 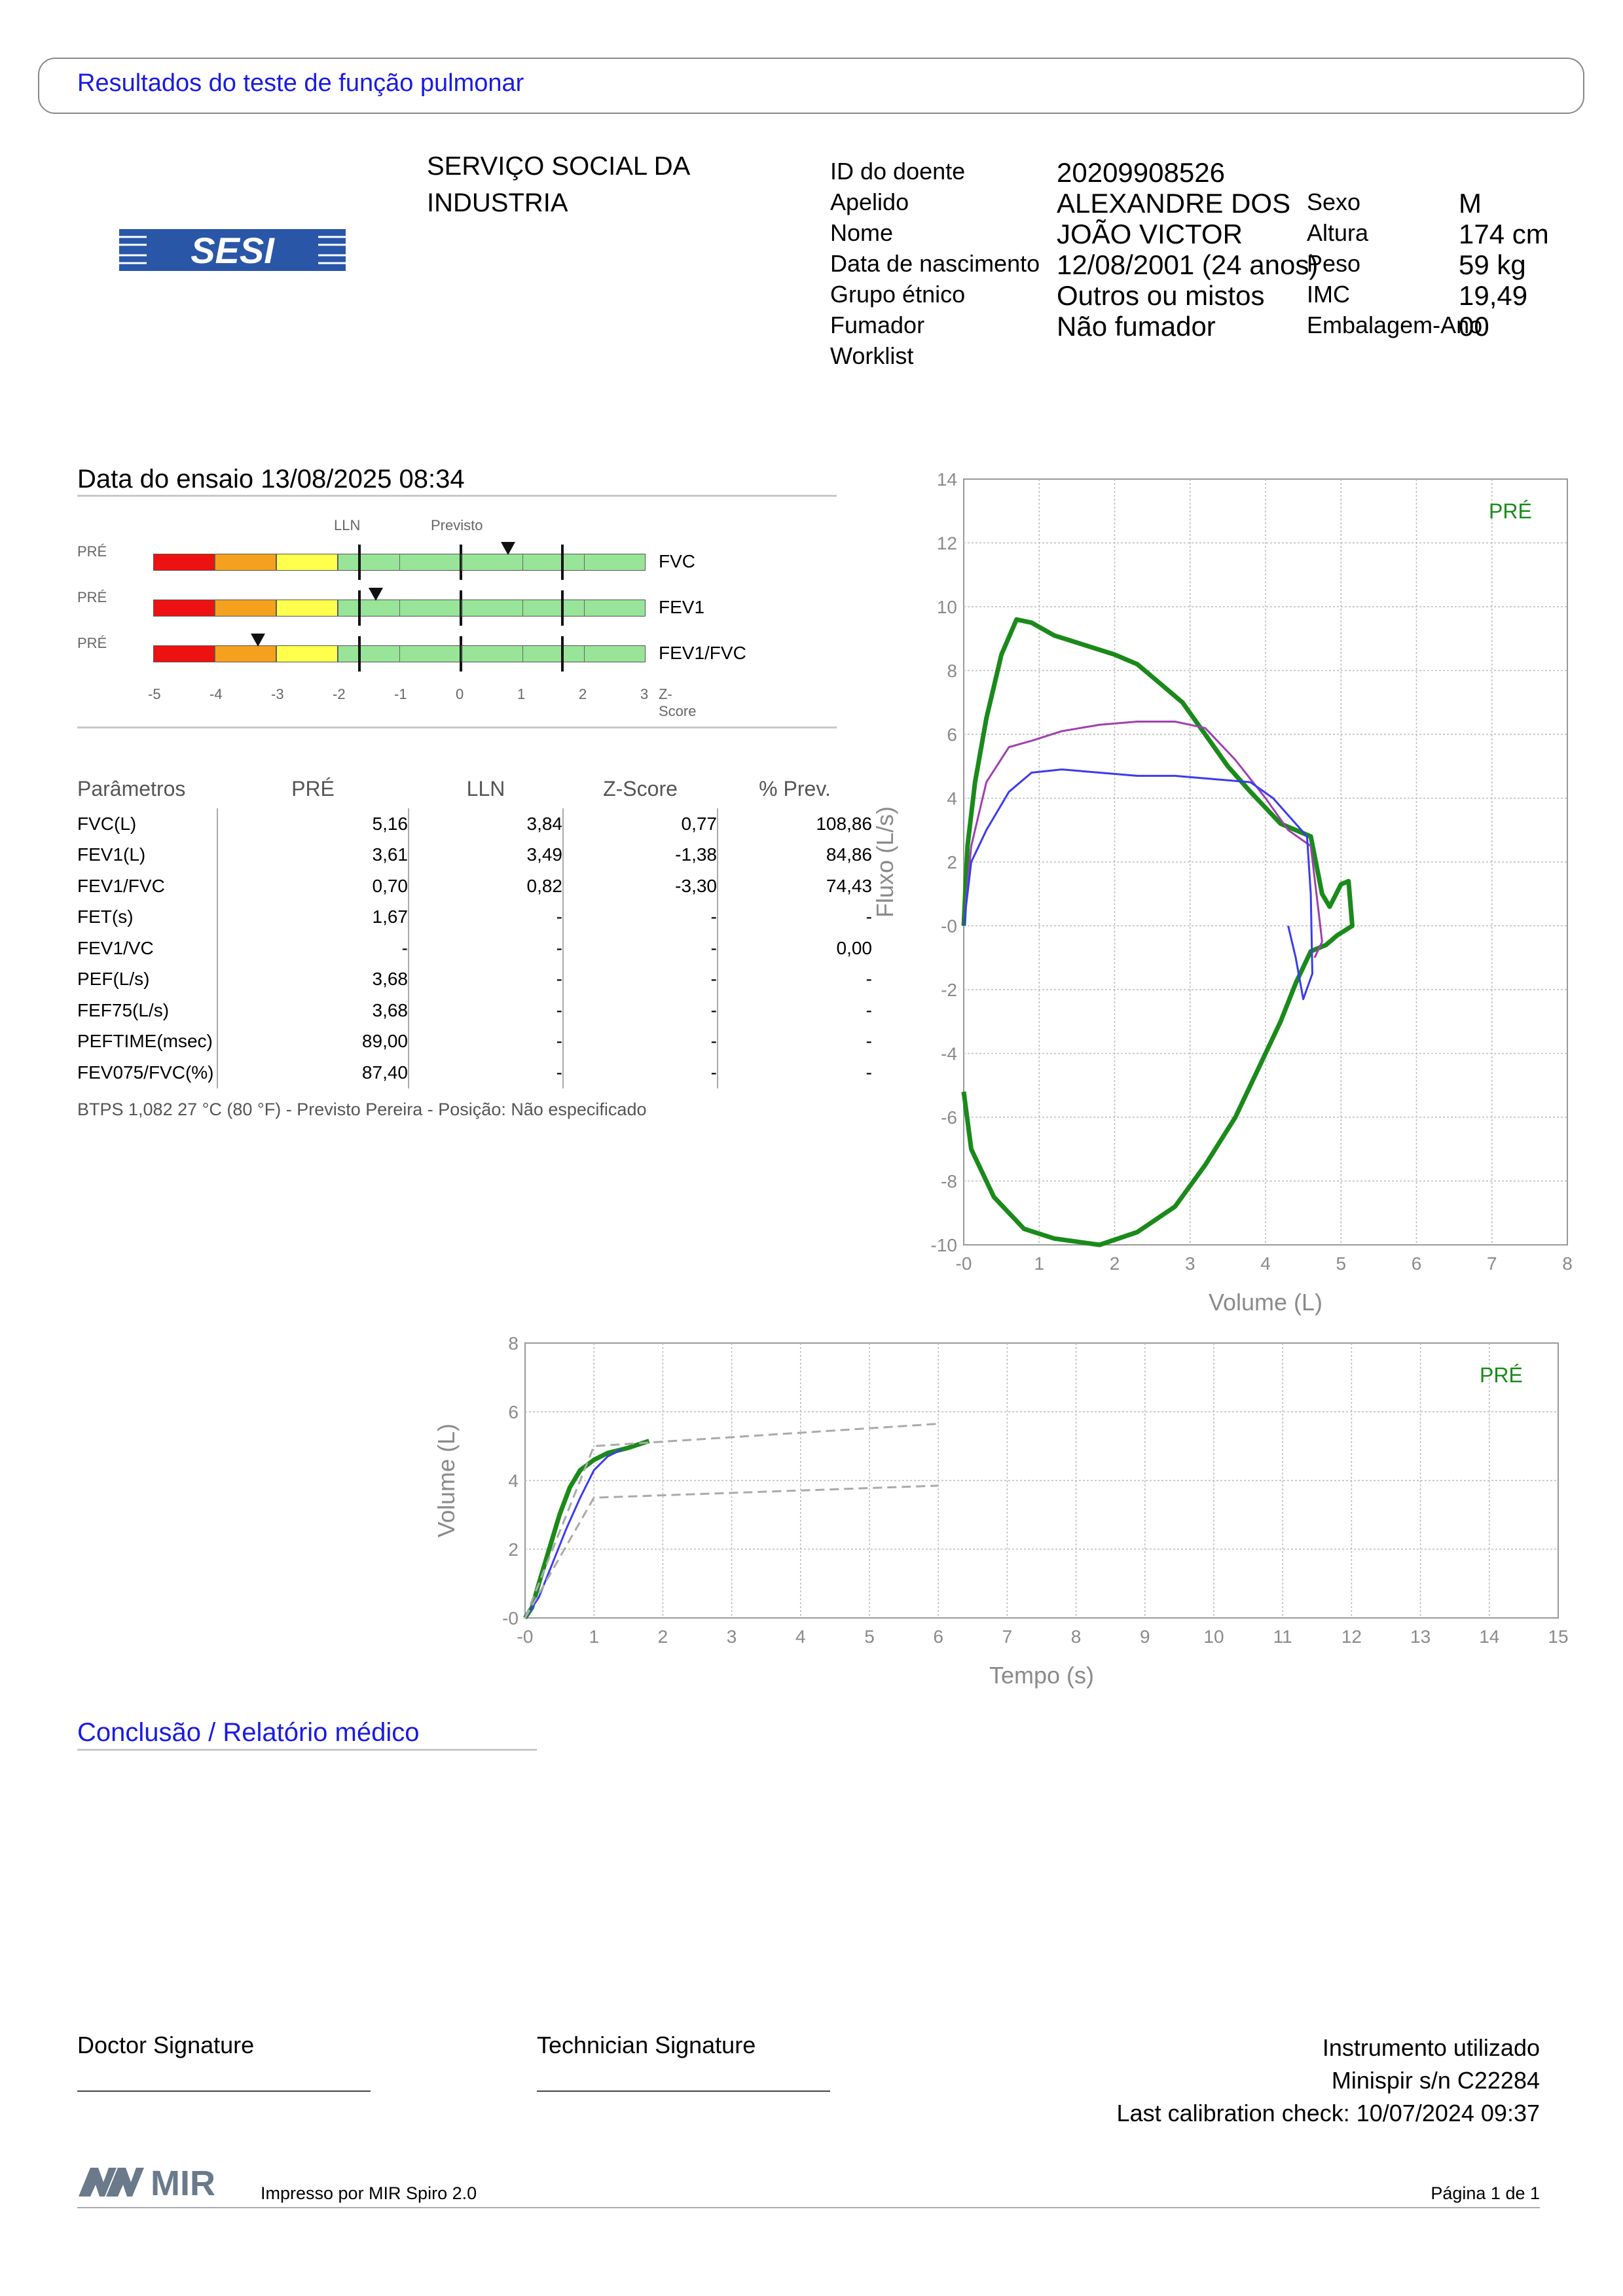 I want to click on y-tick-label: -10, so click(x=944, y=1245).